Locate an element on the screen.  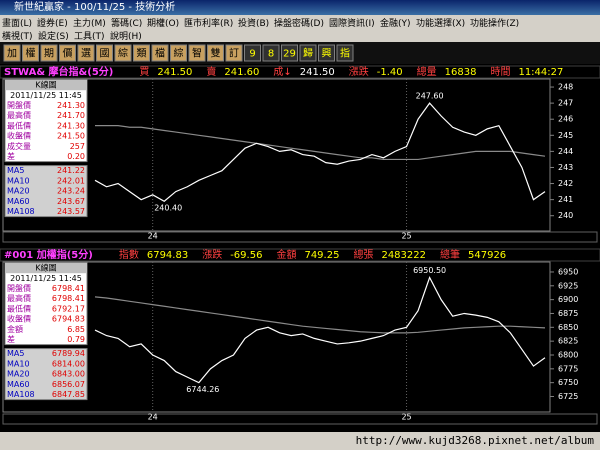
toolbar-label: 國 is located at coordinates (105, 54).